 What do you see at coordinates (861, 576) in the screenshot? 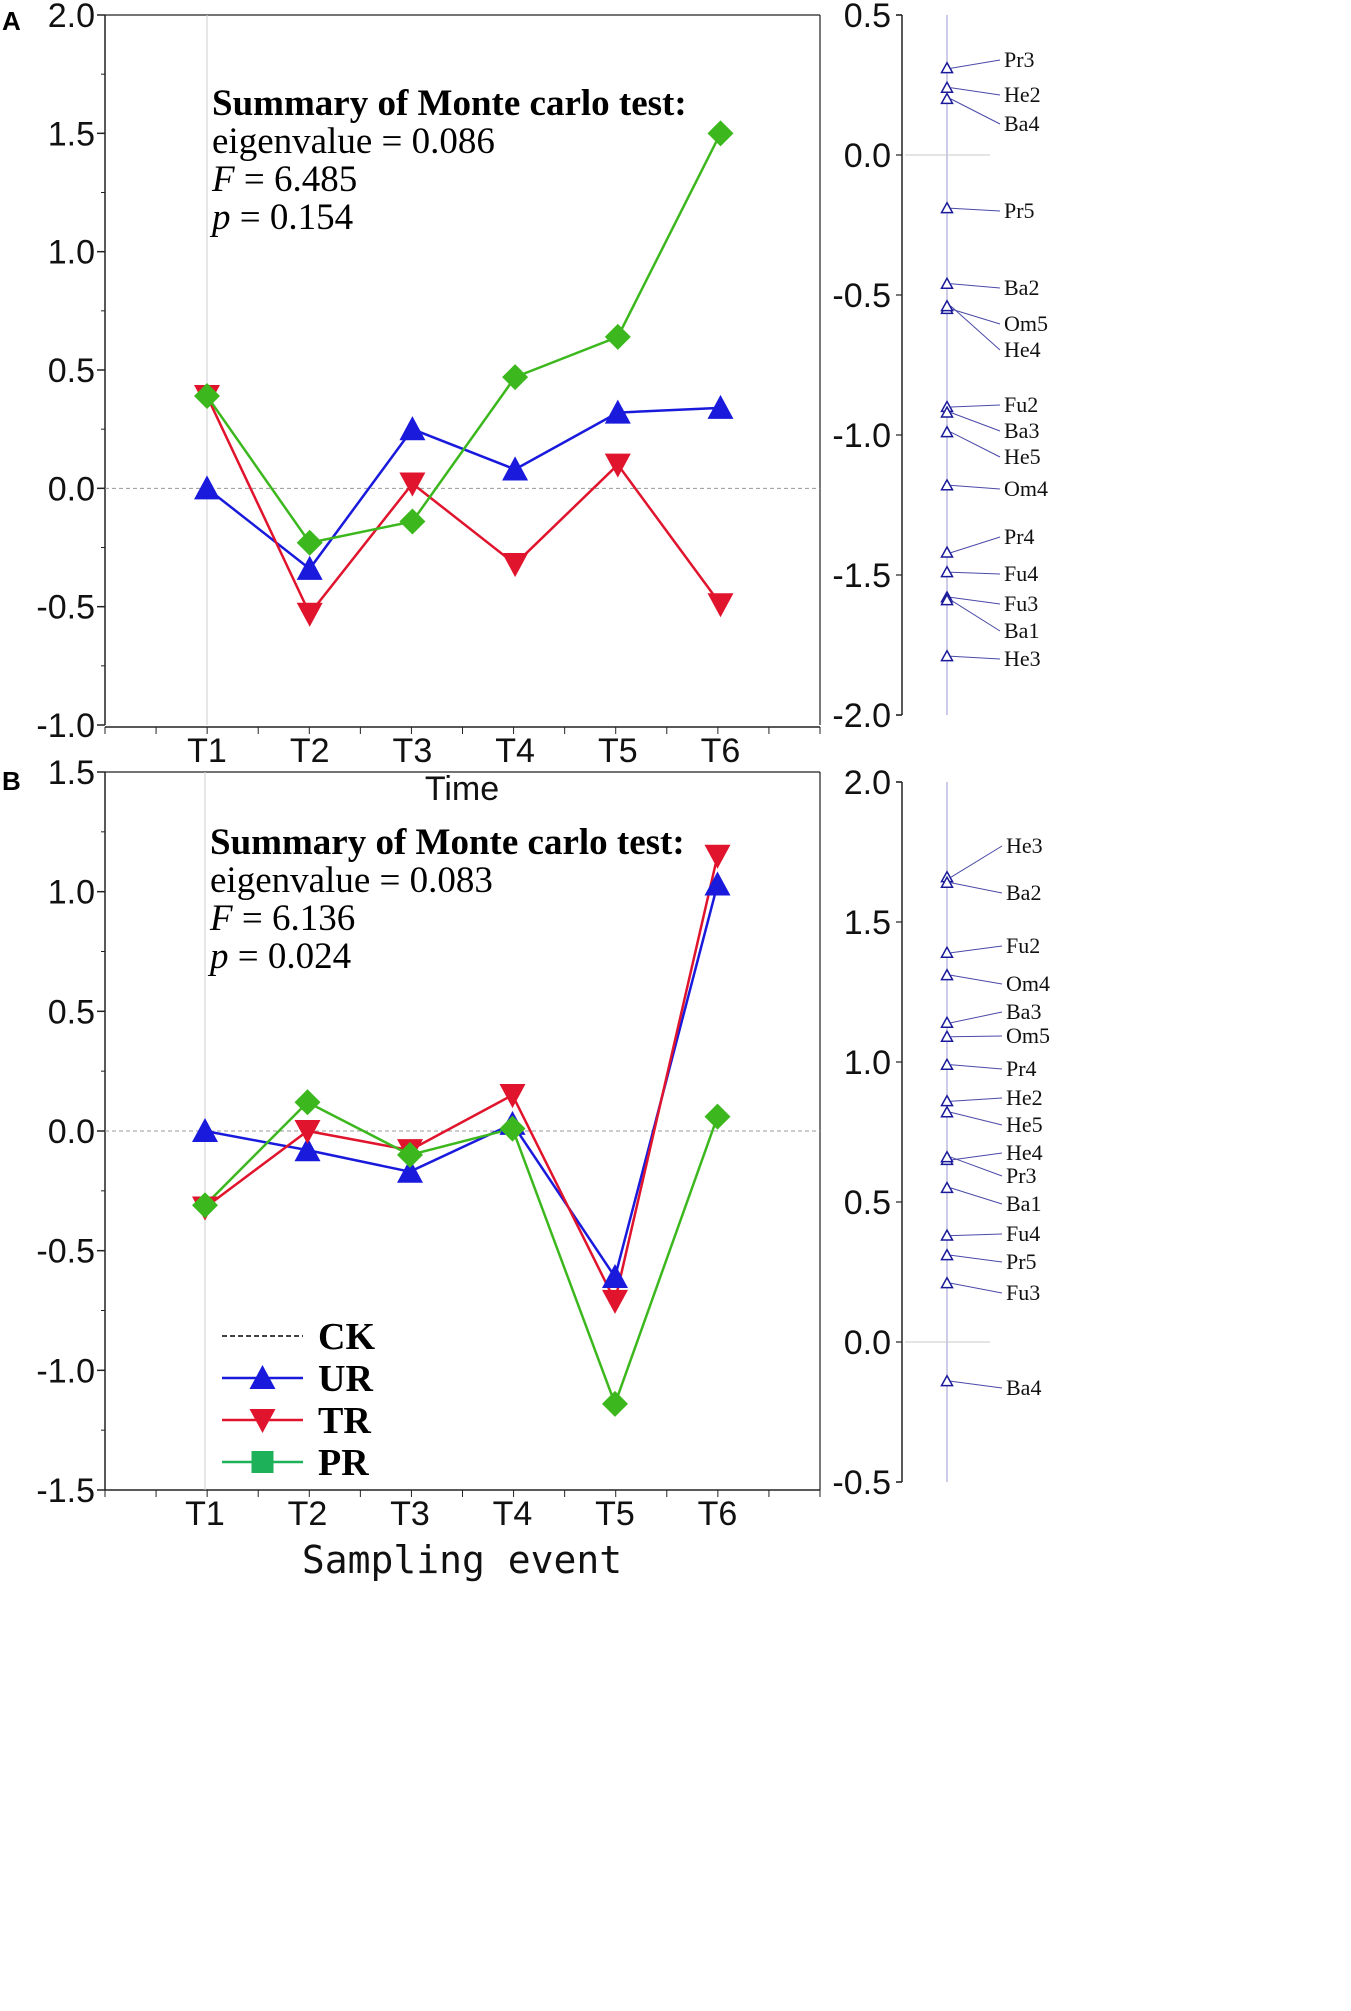
I see `species-y-tick-label: -1.5` at bounding box center [861, 576].